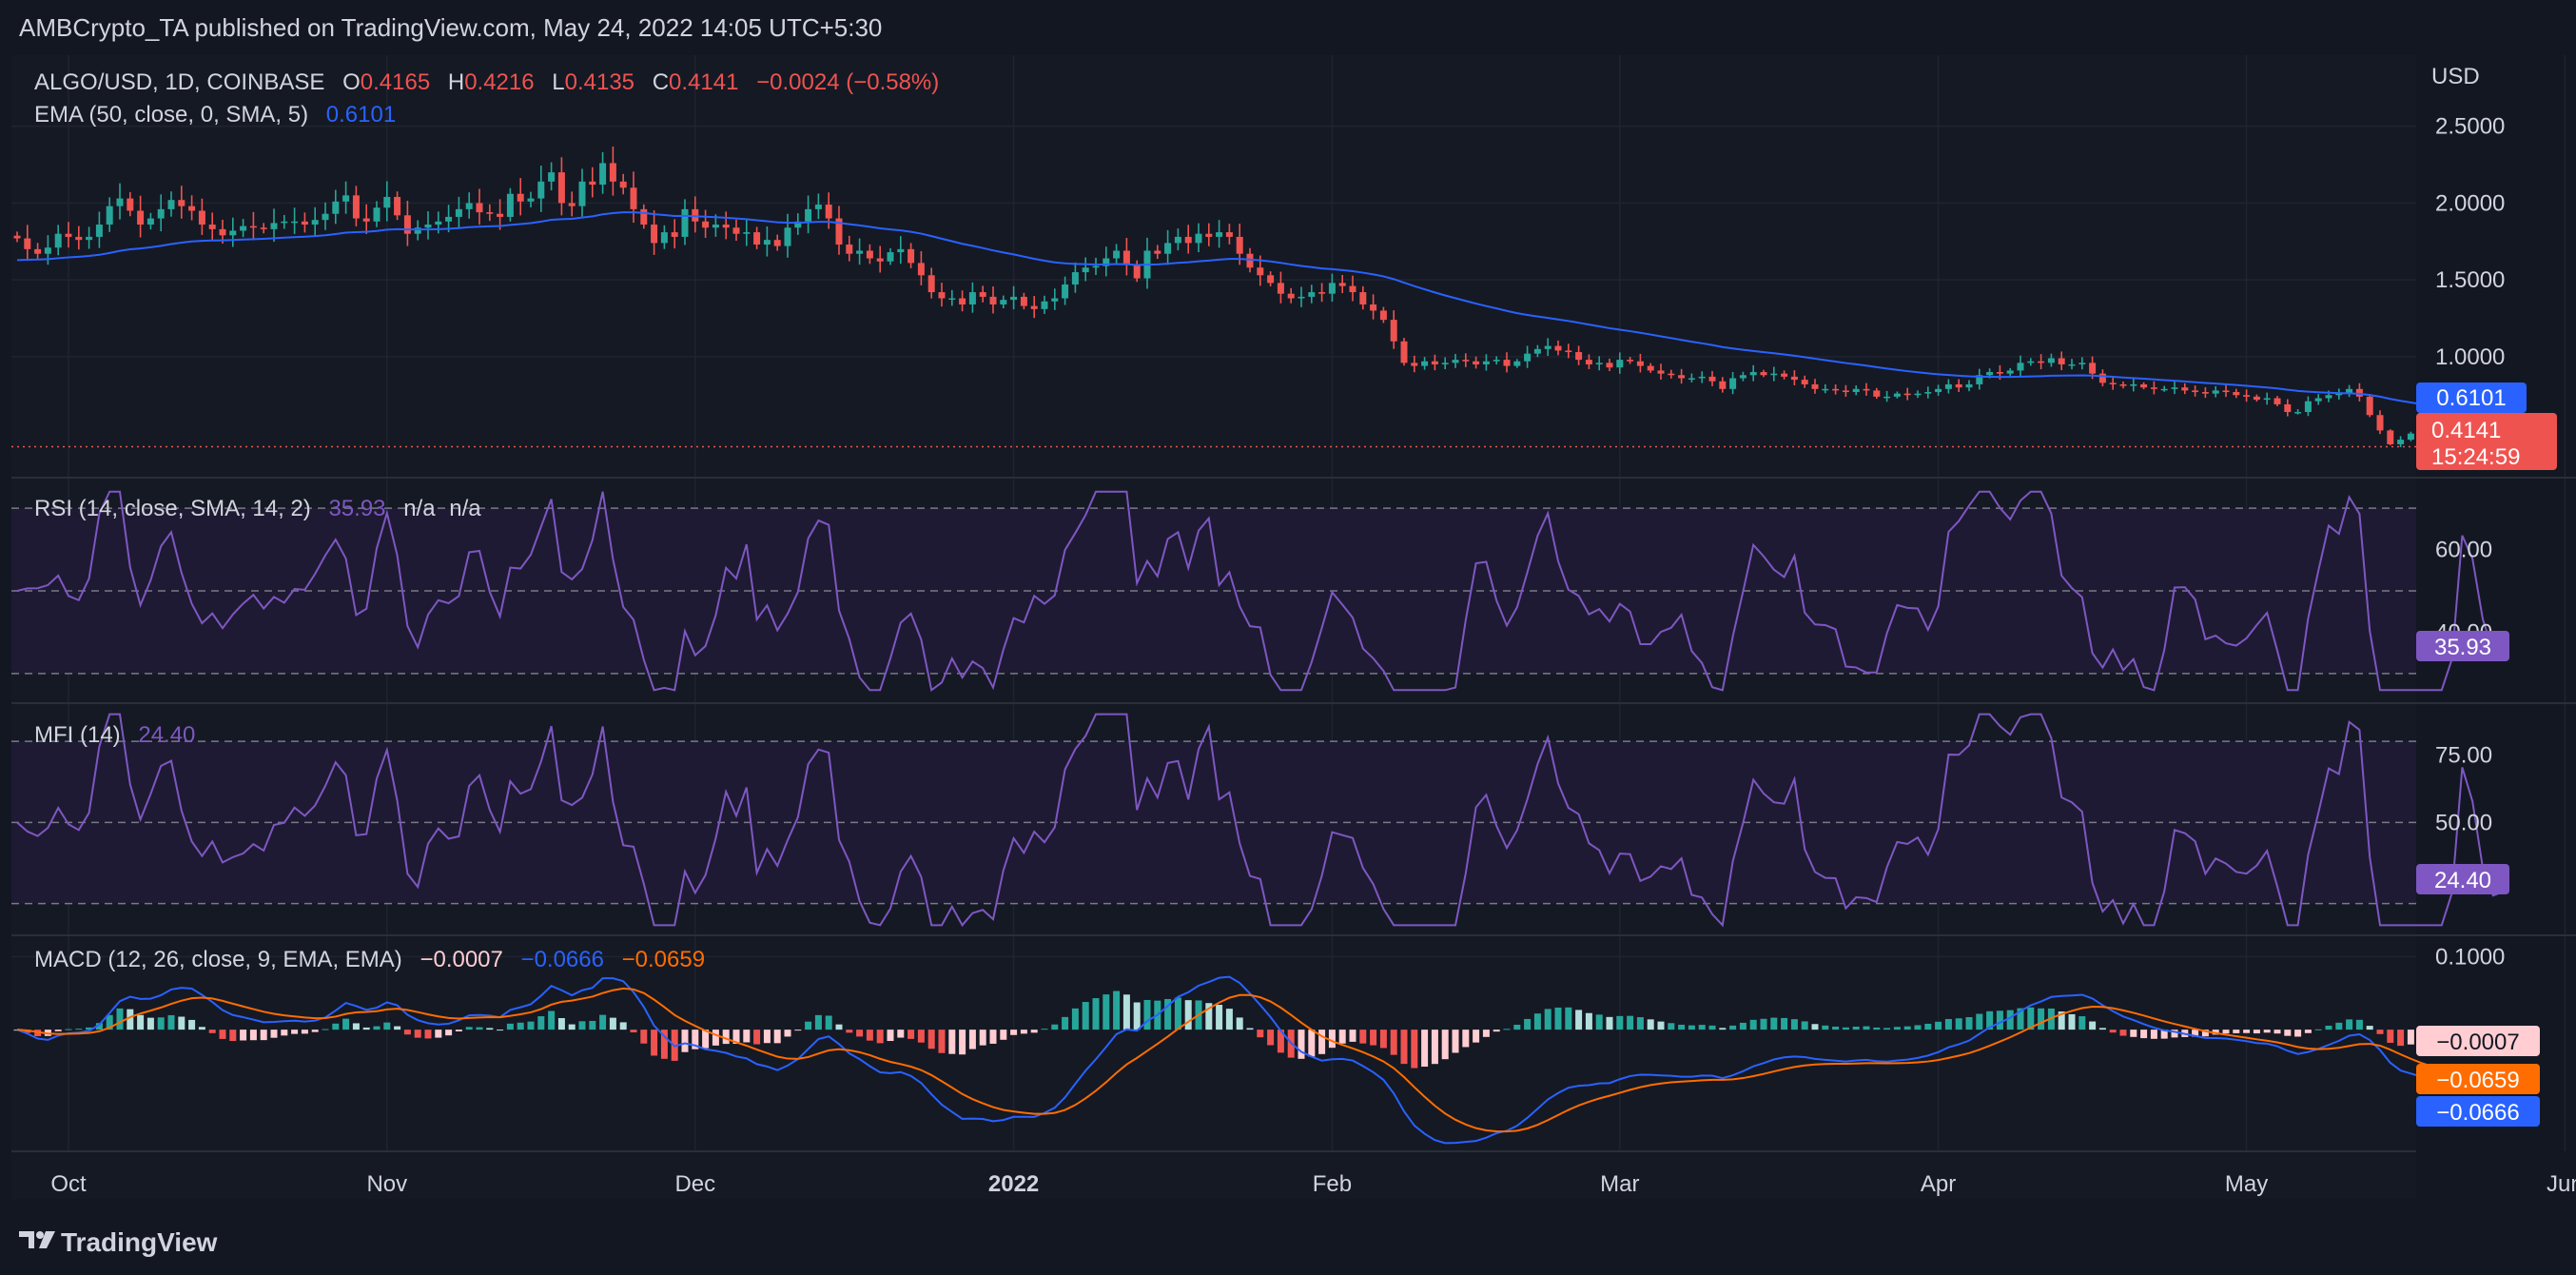 This screenshot has width=2576, height=1275. Describe the element at coordinates (499, 82) in the screenshot. I see `high-value: 0.4216` at that location.